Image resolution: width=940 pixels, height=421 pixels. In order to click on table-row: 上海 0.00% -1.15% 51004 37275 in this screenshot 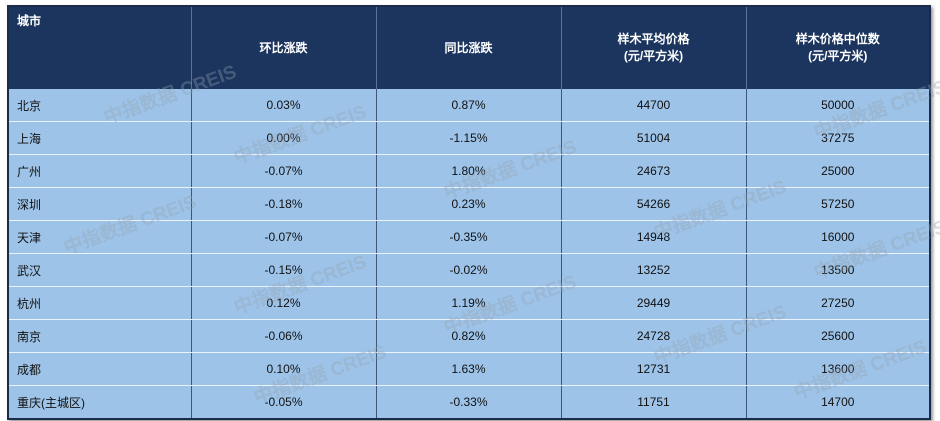, I will do `click(469, 138)`.